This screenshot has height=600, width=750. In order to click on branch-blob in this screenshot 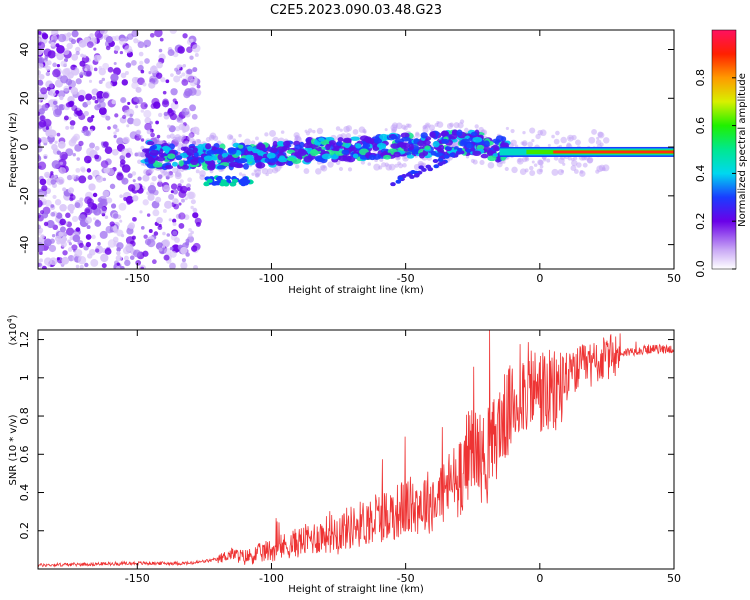, I will do `click(247, 181)`.